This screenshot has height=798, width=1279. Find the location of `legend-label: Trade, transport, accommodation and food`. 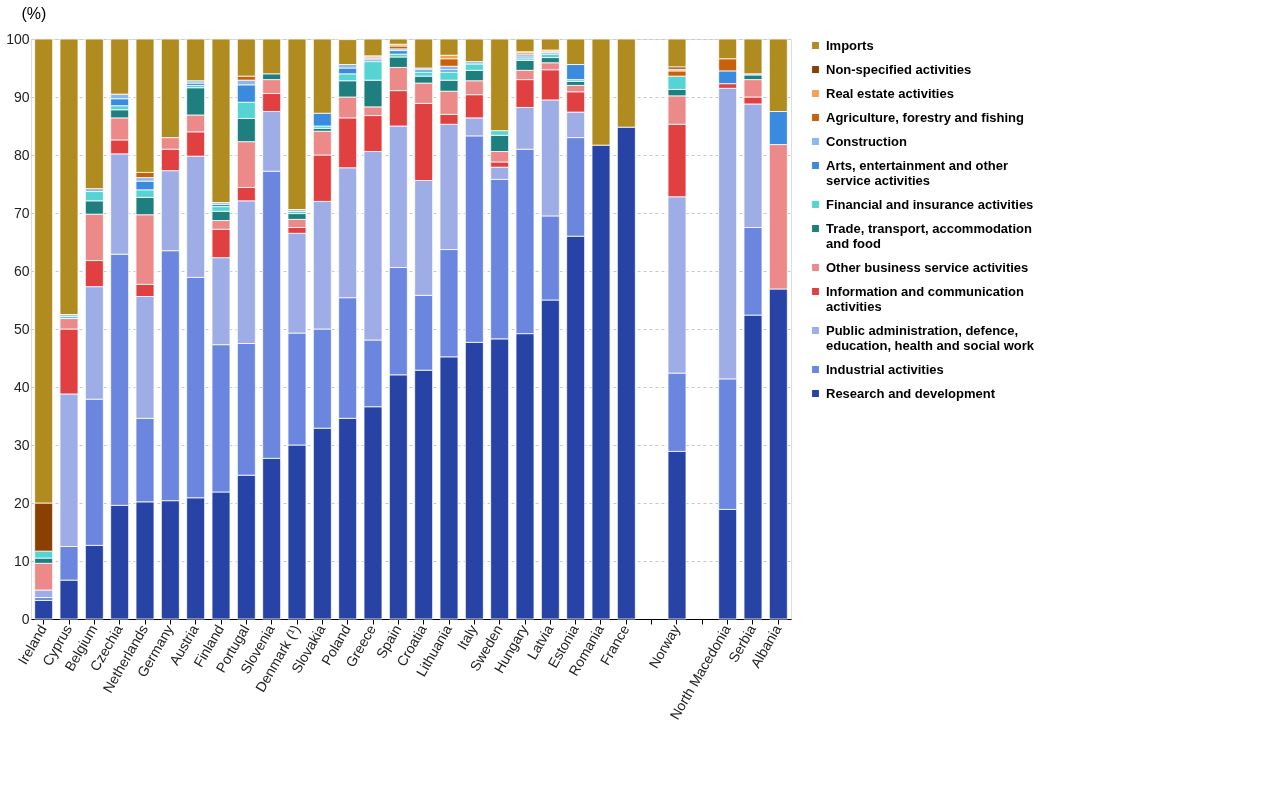

legend-label: Trade, transport, accommodation and food is located at coordinates (929, 235).